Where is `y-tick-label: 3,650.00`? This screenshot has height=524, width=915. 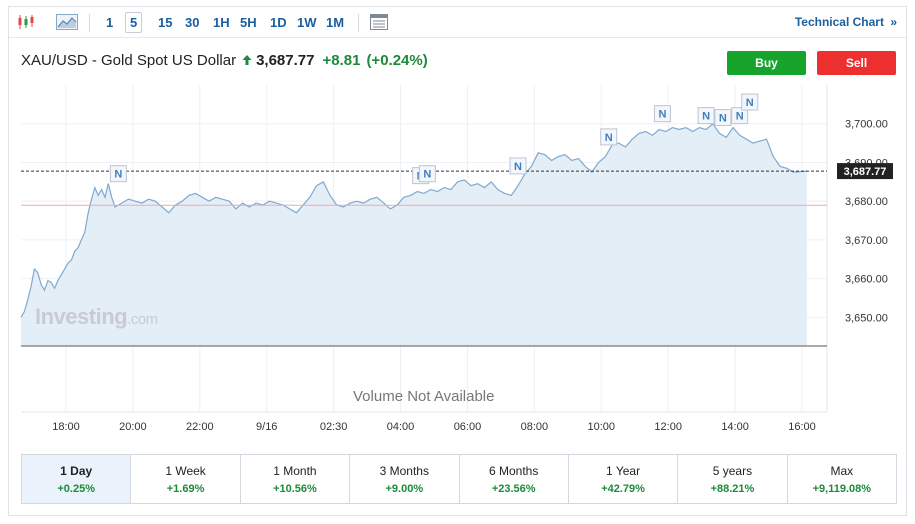 y-tick-label: 3,650.00 is located at coordinates (866, 318).